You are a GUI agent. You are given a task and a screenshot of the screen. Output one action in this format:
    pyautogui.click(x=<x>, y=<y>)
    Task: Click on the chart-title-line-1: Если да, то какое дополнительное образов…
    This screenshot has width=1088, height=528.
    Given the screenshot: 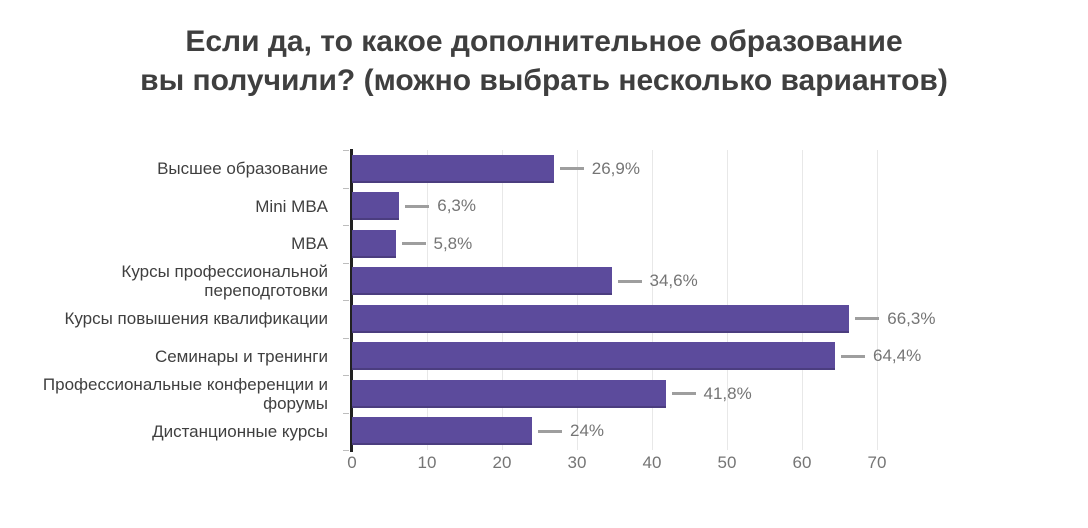 What is the action you would take?
    pyautogui.click(x=544, y=41)
    